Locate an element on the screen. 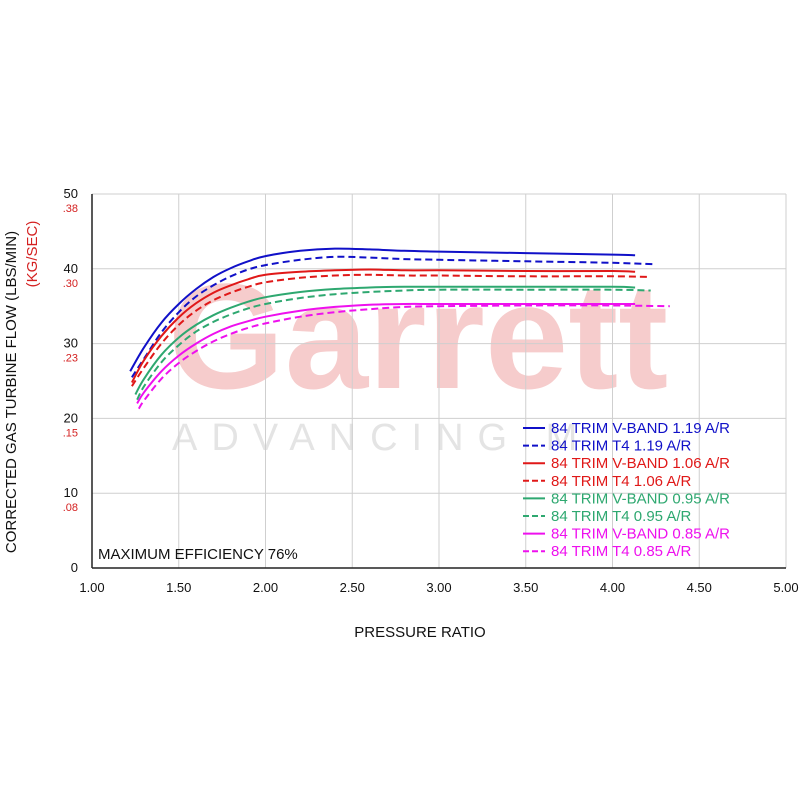  x-tick-label: 1.00 is located at coordinates (91, 587).